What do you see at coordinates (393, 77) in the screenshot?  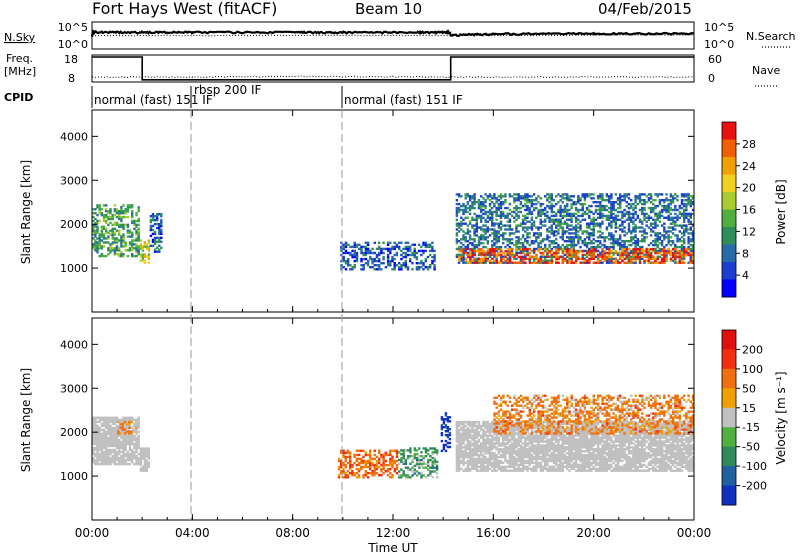 I see `nave-series-line` at bounding box center [393, 77].